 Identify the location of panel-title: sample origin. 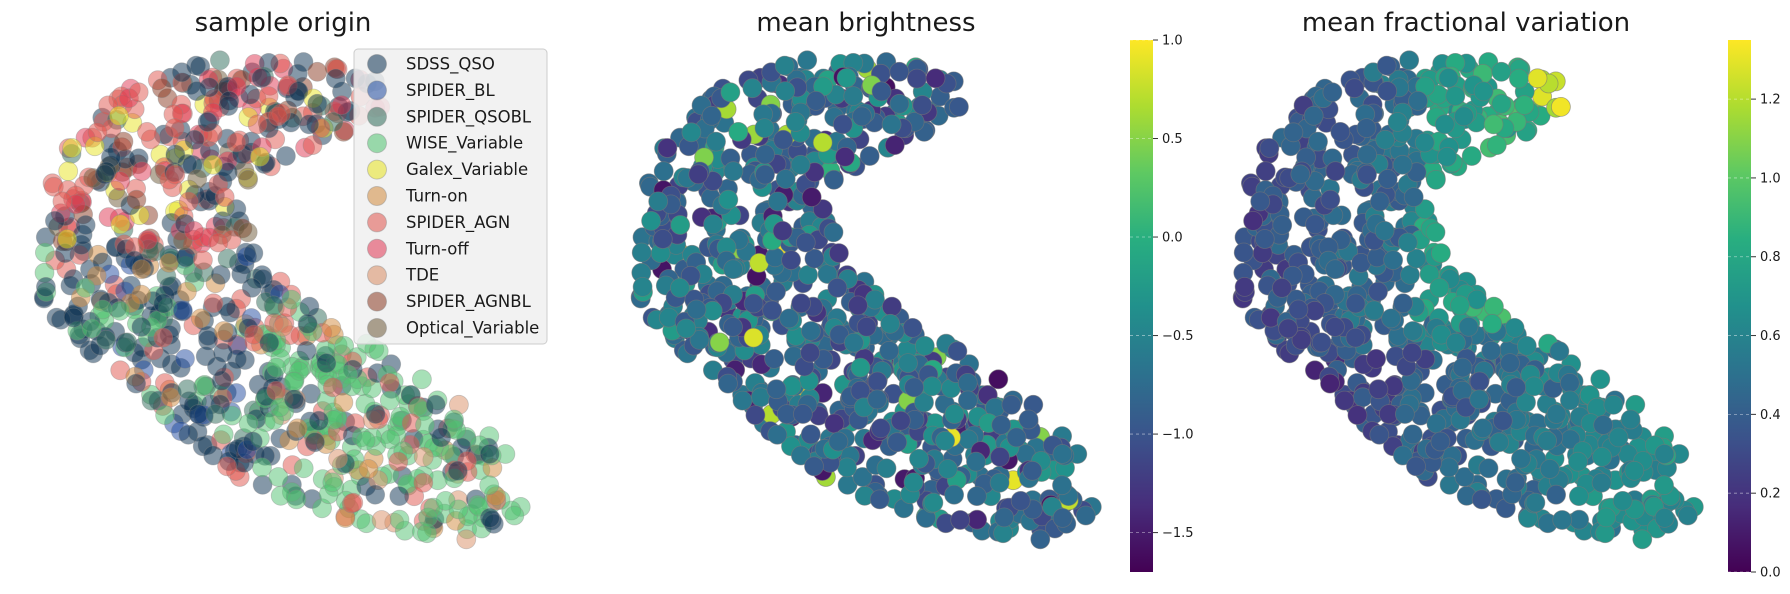
(283, 23).